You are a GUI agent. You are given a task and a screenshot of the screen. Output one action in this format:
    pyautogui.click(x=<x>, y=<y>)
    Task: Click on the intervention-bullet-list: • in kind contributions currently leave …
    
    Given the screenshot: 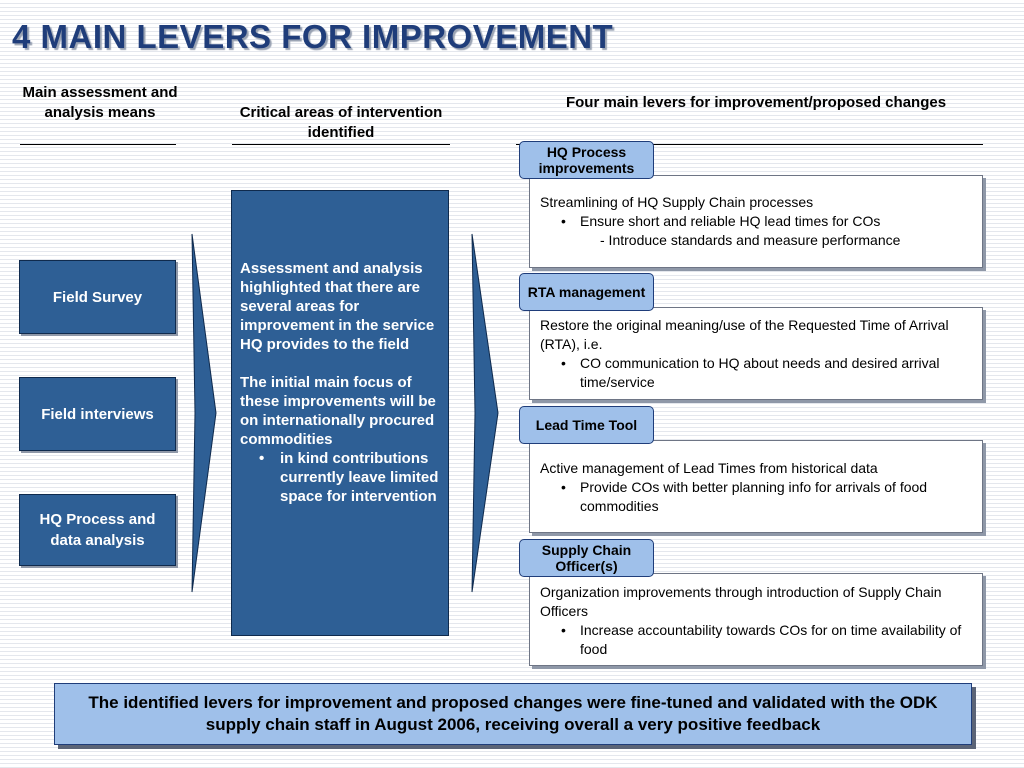 What is the action you would take?
    pyautogui.click(x=340, y=477)
    